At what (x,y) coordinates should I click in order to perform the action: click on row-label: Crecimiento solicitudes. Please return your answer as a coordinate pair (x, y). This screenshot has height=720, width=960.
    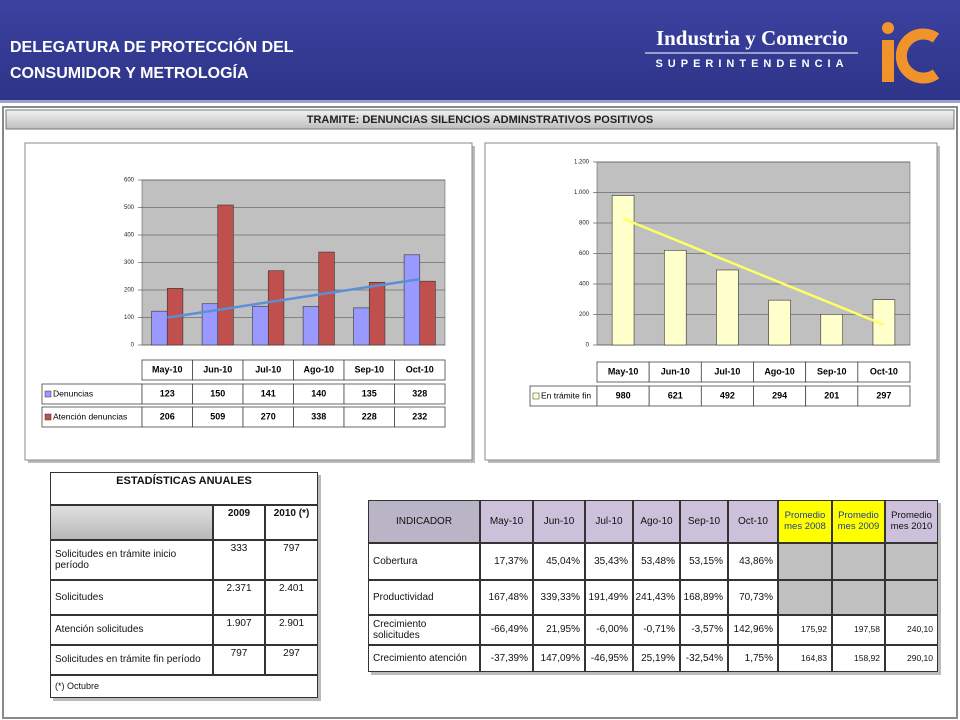
    Looking at the image, I should click on (424, 630).